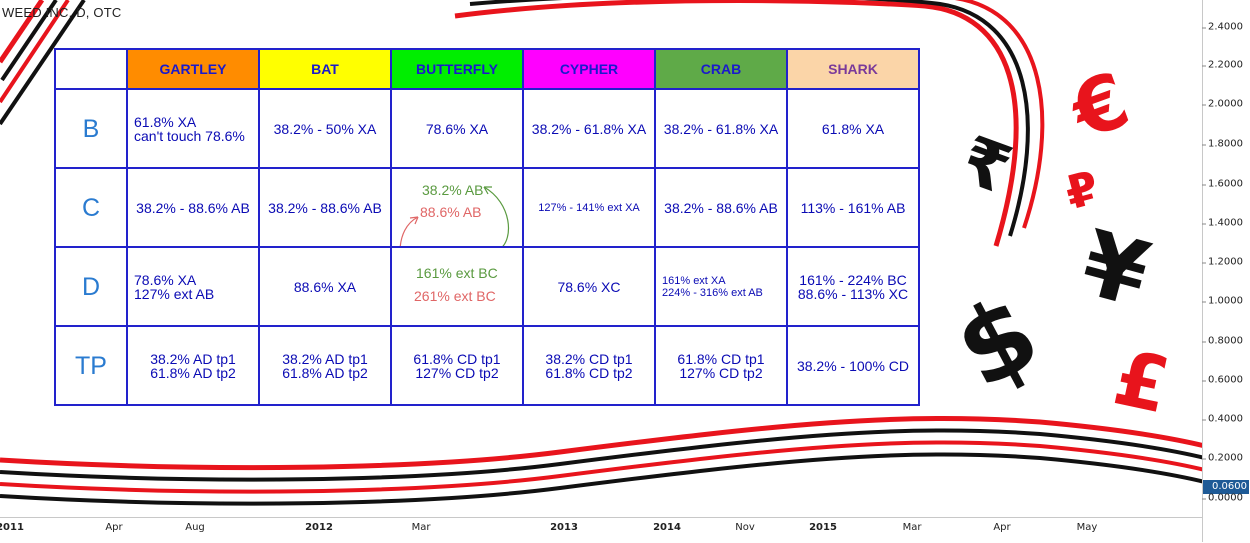 The image size is (1250, 543). What do you see at coordinates (1226, 271) in the screenshot?
I see `price-axis` at bounding box center [1226, 271].